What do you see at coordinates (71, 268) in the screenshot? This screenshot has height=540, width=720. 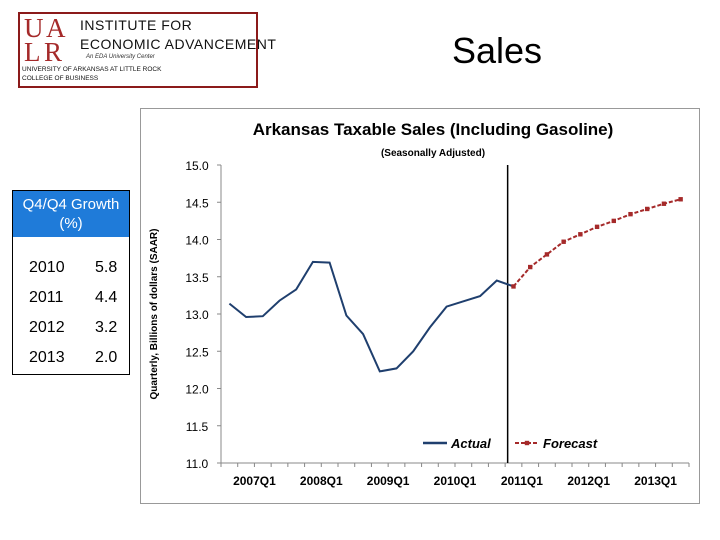 I see `growth-row: 2010 5.8` at bounding box center [71, 268].